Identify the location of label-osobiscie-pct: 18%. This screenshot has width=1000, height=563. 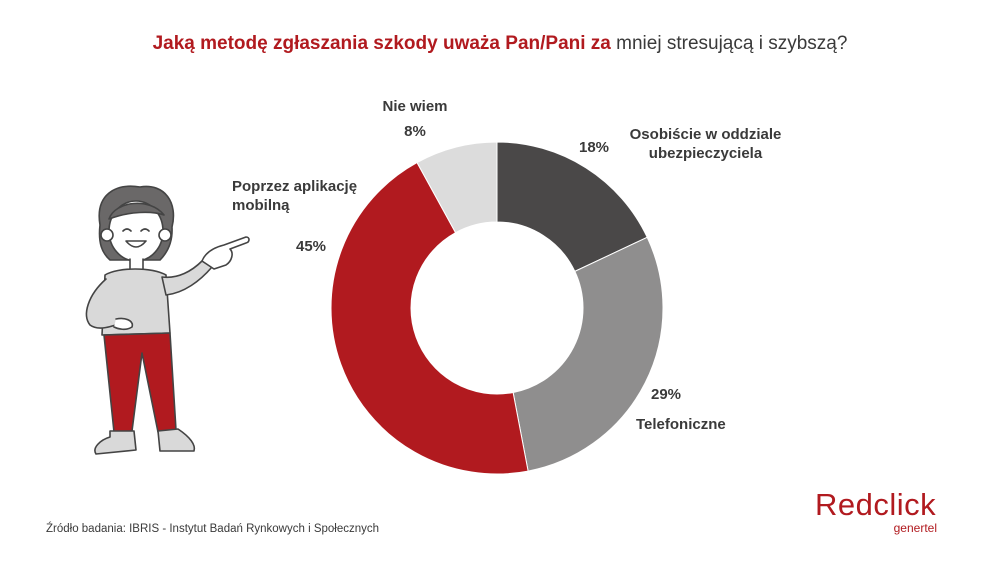
(594, 147).